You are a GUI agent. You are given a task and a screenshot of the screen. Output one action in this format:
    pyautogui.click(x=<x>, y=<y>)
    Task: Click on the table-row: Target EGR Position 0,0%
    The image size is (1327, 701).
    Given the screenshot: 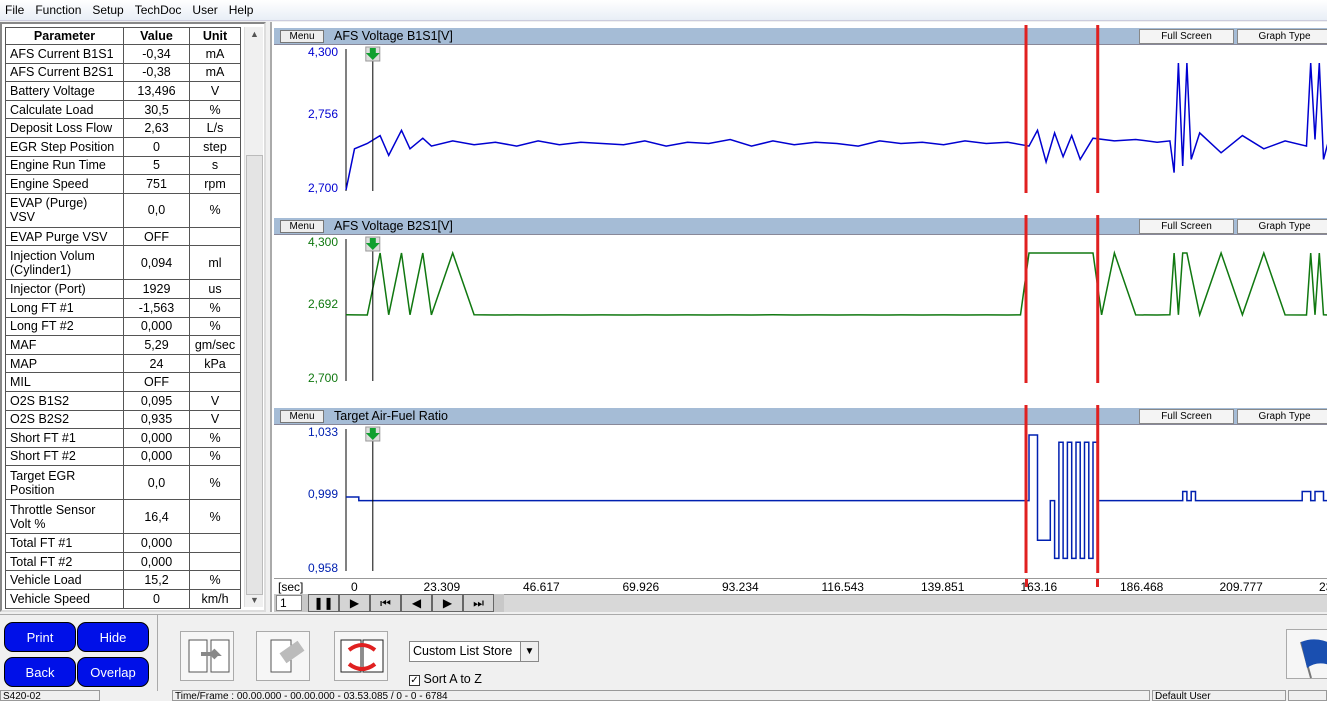 What is the action you would take?
    pyautogui.click(x=123, y=483)
    